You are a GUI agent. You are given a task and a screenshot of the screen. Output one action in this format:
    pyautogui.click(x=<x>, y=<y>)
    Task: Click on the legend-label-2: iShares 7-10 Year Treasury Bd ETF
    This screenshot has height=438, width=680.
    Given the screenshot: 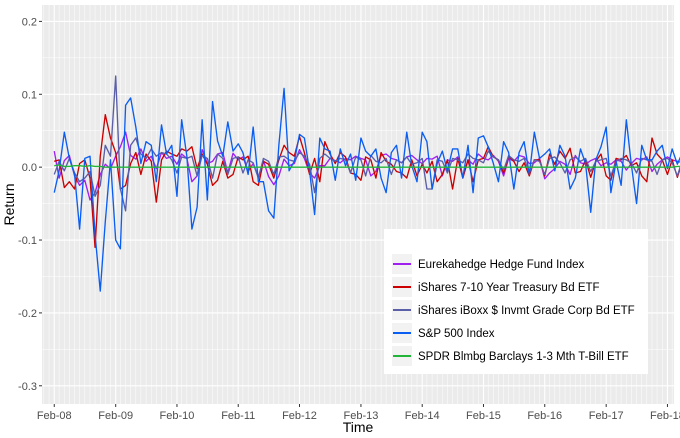 What is the action you would take?
    pyautogui.click(x=509, y=288)
    